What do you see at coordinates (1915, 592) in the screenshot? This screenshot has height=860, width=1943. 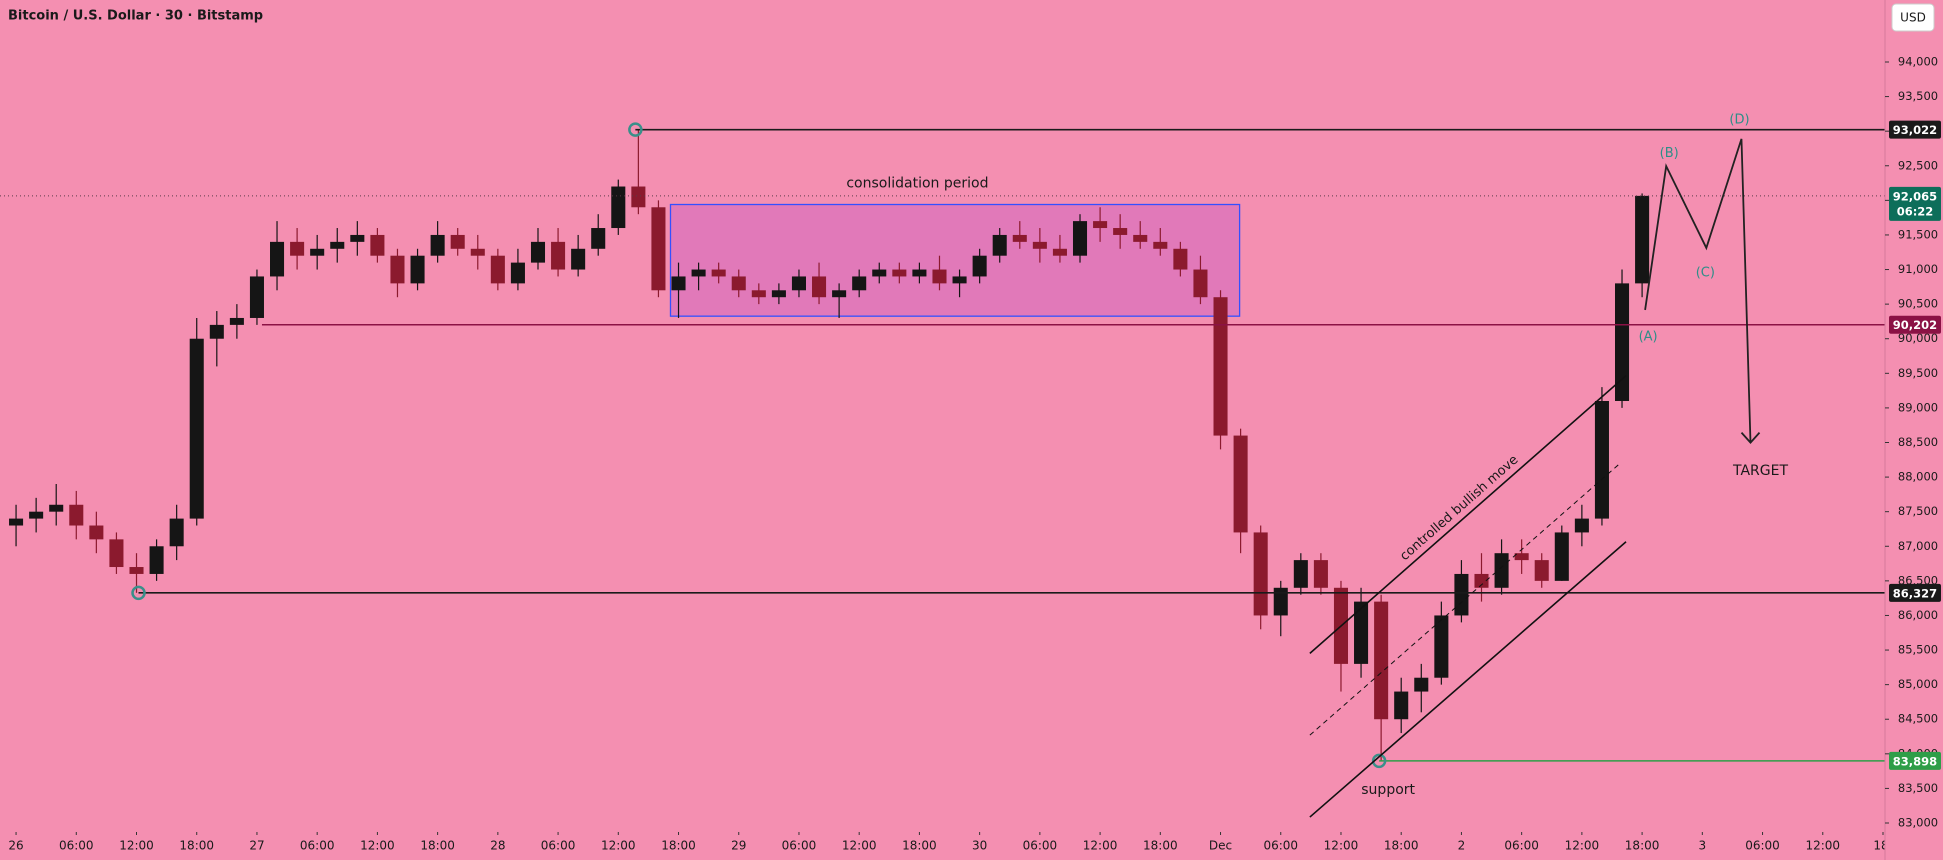 I see `price-tag` at bounding box center [1915, 592].